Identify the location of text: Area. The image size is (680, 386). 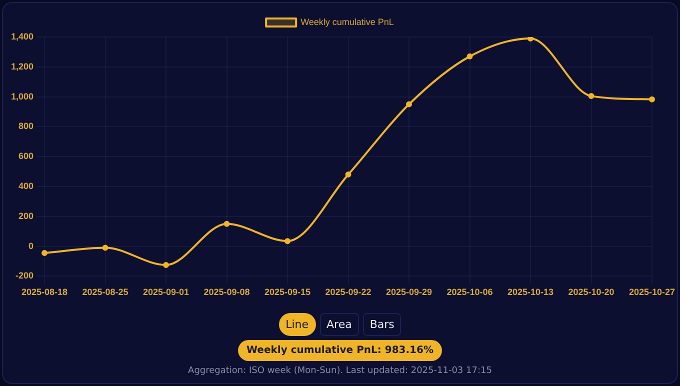
(339, 324).